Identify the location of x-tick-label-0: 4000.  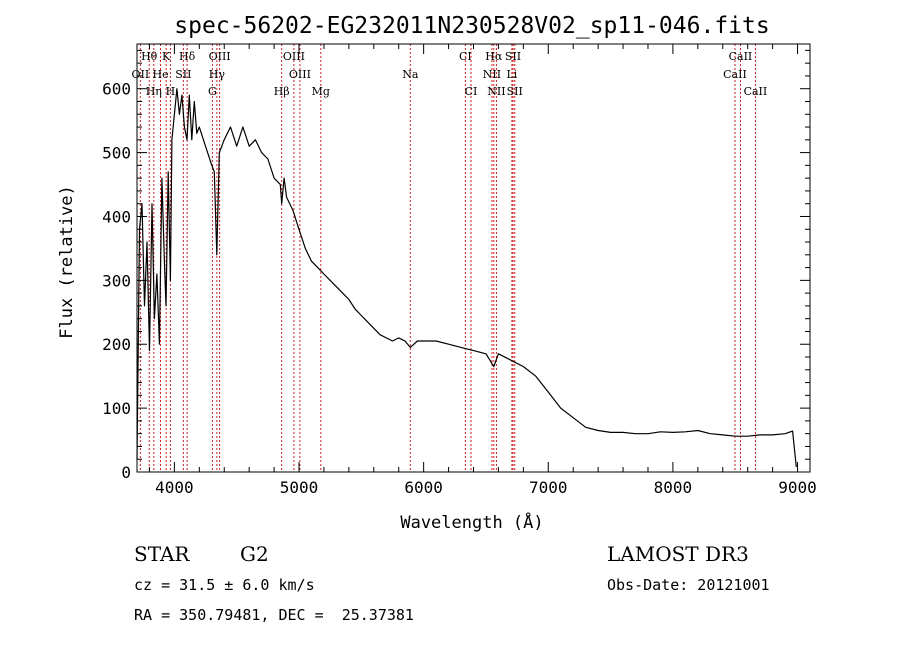
(174, 487).